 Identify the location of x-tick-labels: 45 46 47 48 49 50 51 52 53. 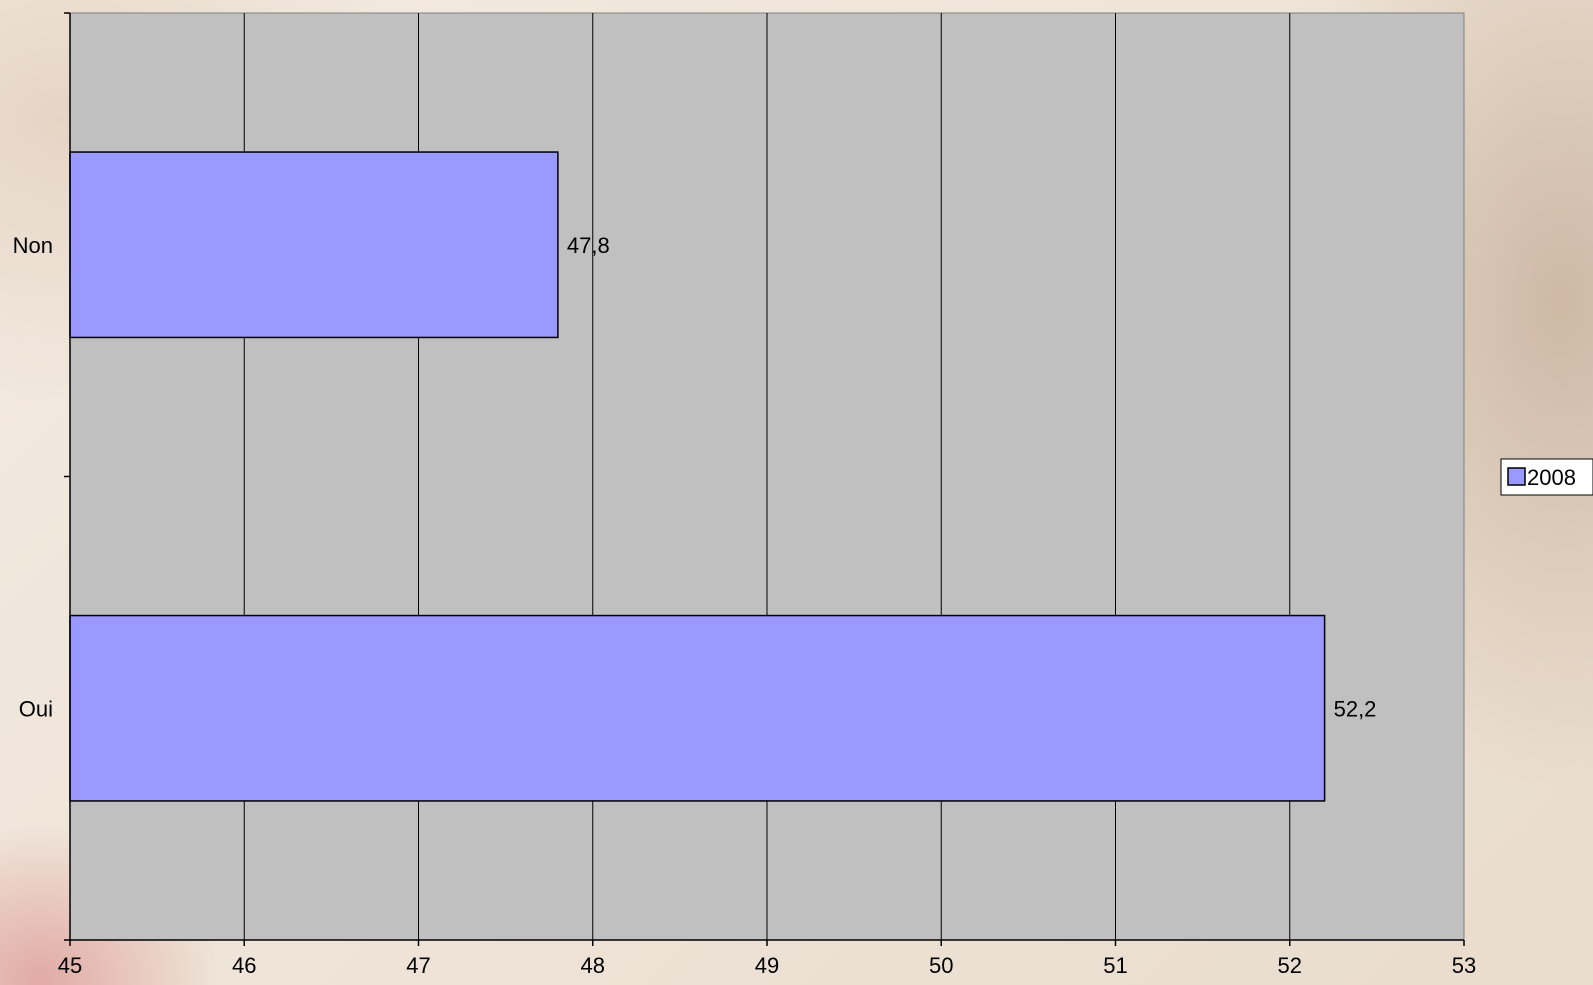
(767, 965).